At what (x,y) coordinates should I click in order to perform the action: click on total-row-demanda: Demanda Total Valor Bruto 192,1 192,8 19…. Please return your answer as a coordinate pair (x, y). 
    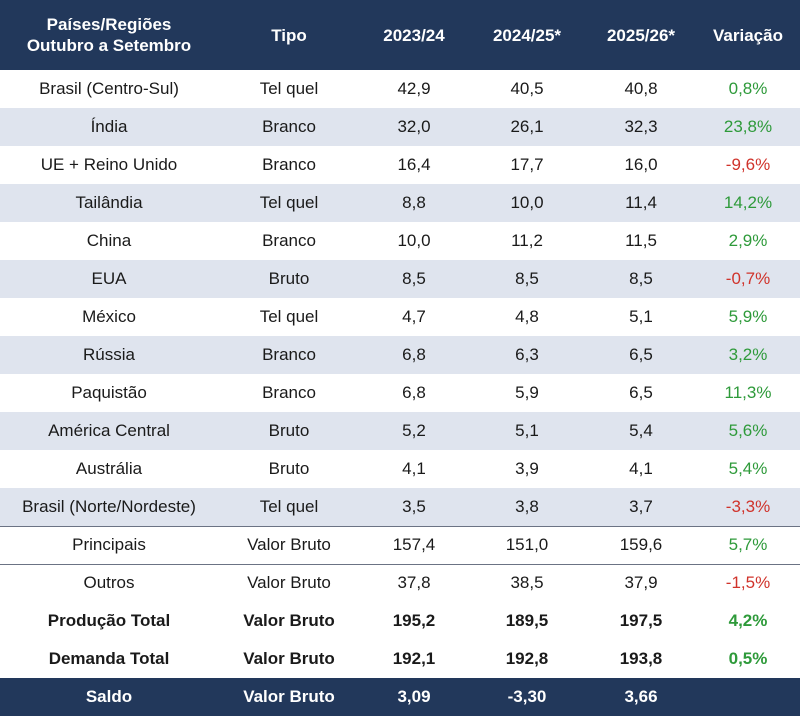
    Looking at the image, I should click on (400, 659).